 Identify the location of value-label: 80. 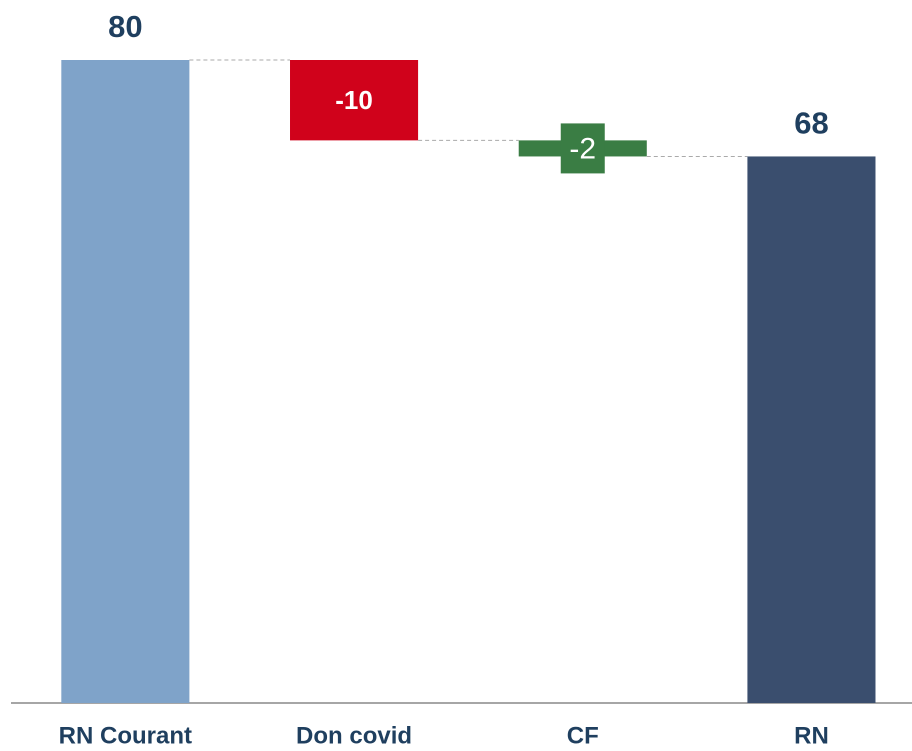
(125, 26).